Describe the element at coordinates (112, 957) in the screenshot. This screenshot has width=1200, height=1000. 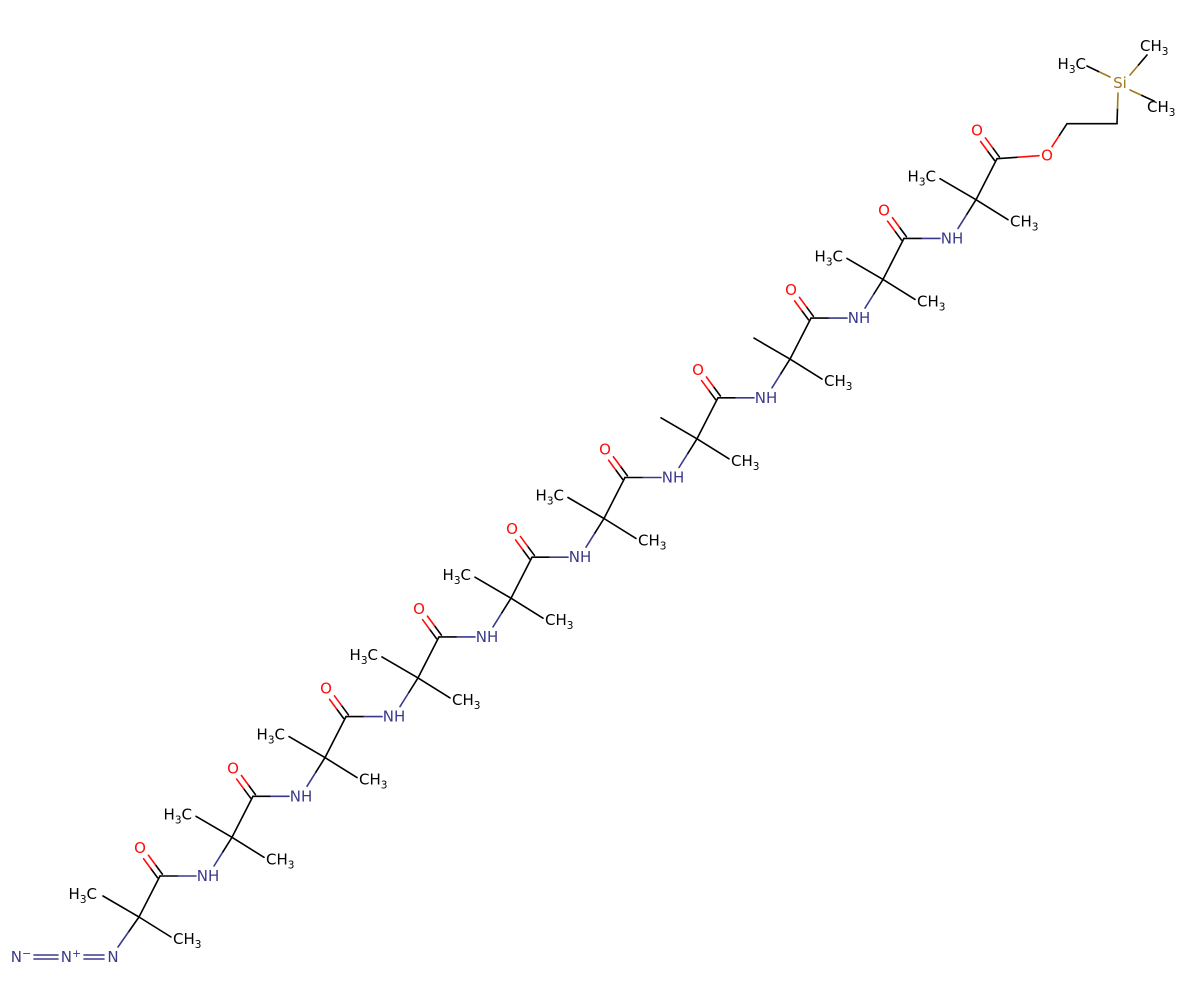
I see `azide-nitrogen: N` at that location.